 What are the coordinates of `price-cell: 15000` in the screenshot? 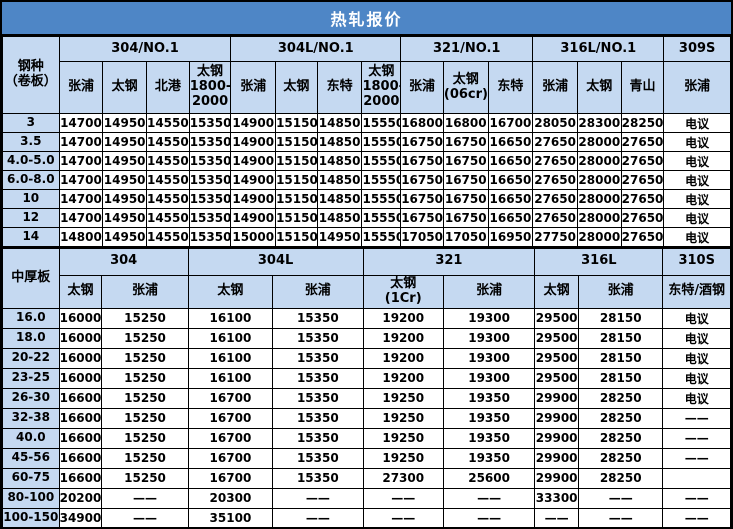 It's located at (253, 237).